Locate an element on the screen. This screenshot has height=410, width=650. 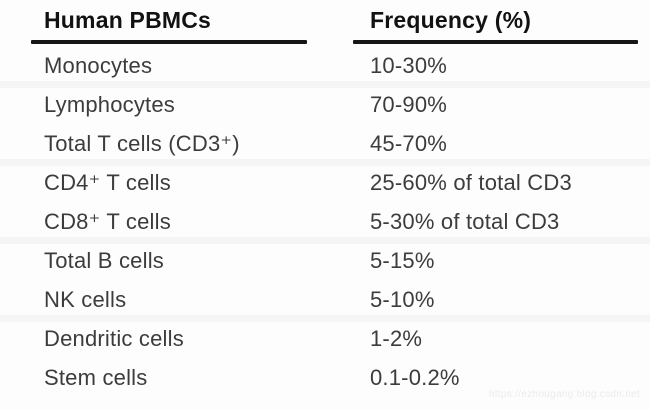
cell-type-label: Monocytes is located at coordinates (98, 65).